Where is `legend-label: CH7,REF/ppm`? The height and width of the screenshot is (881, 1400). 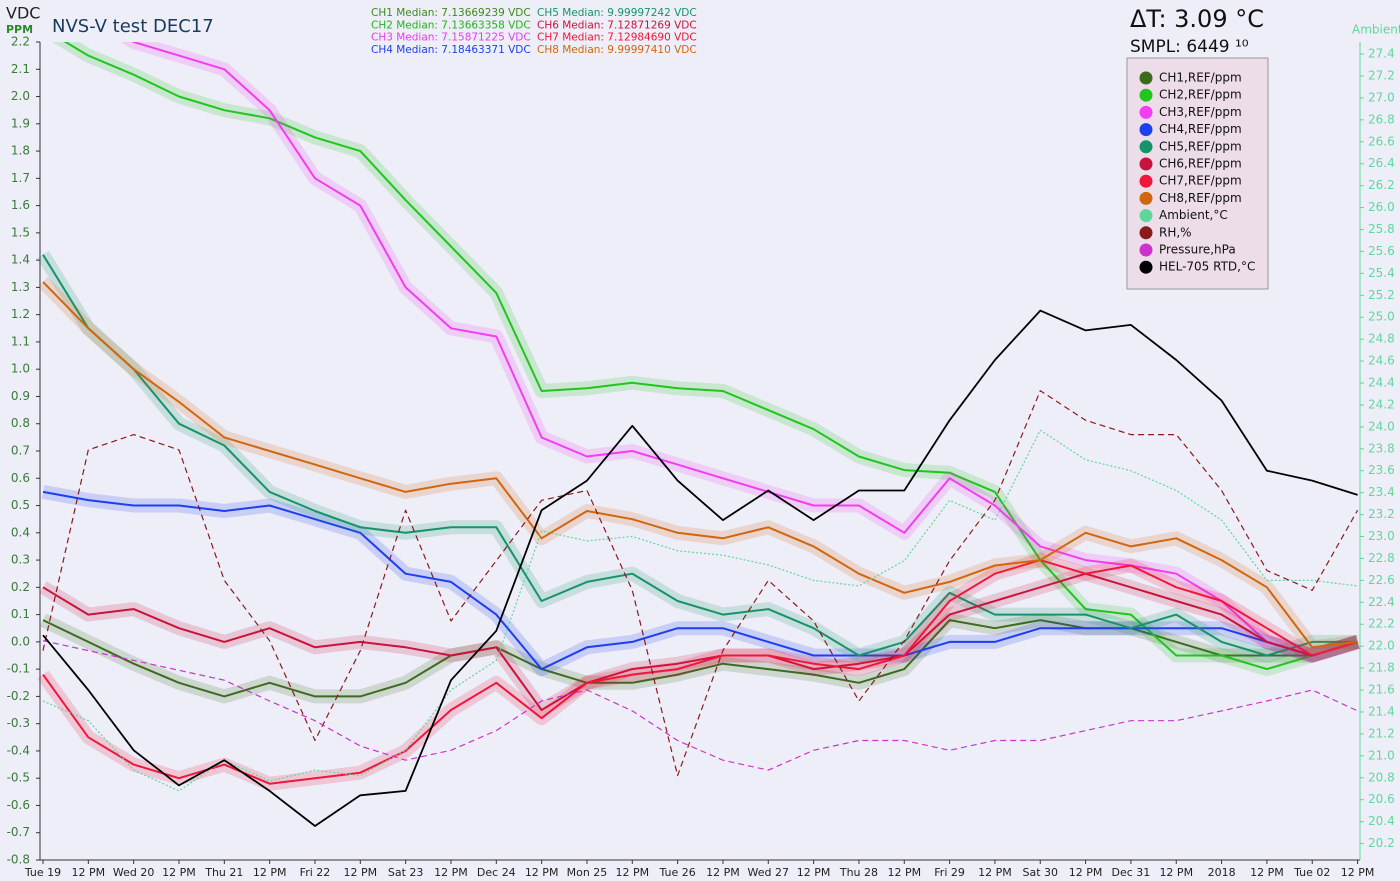
legend-label: CH7,REF/ppm is located at coordinates (1200, 181).